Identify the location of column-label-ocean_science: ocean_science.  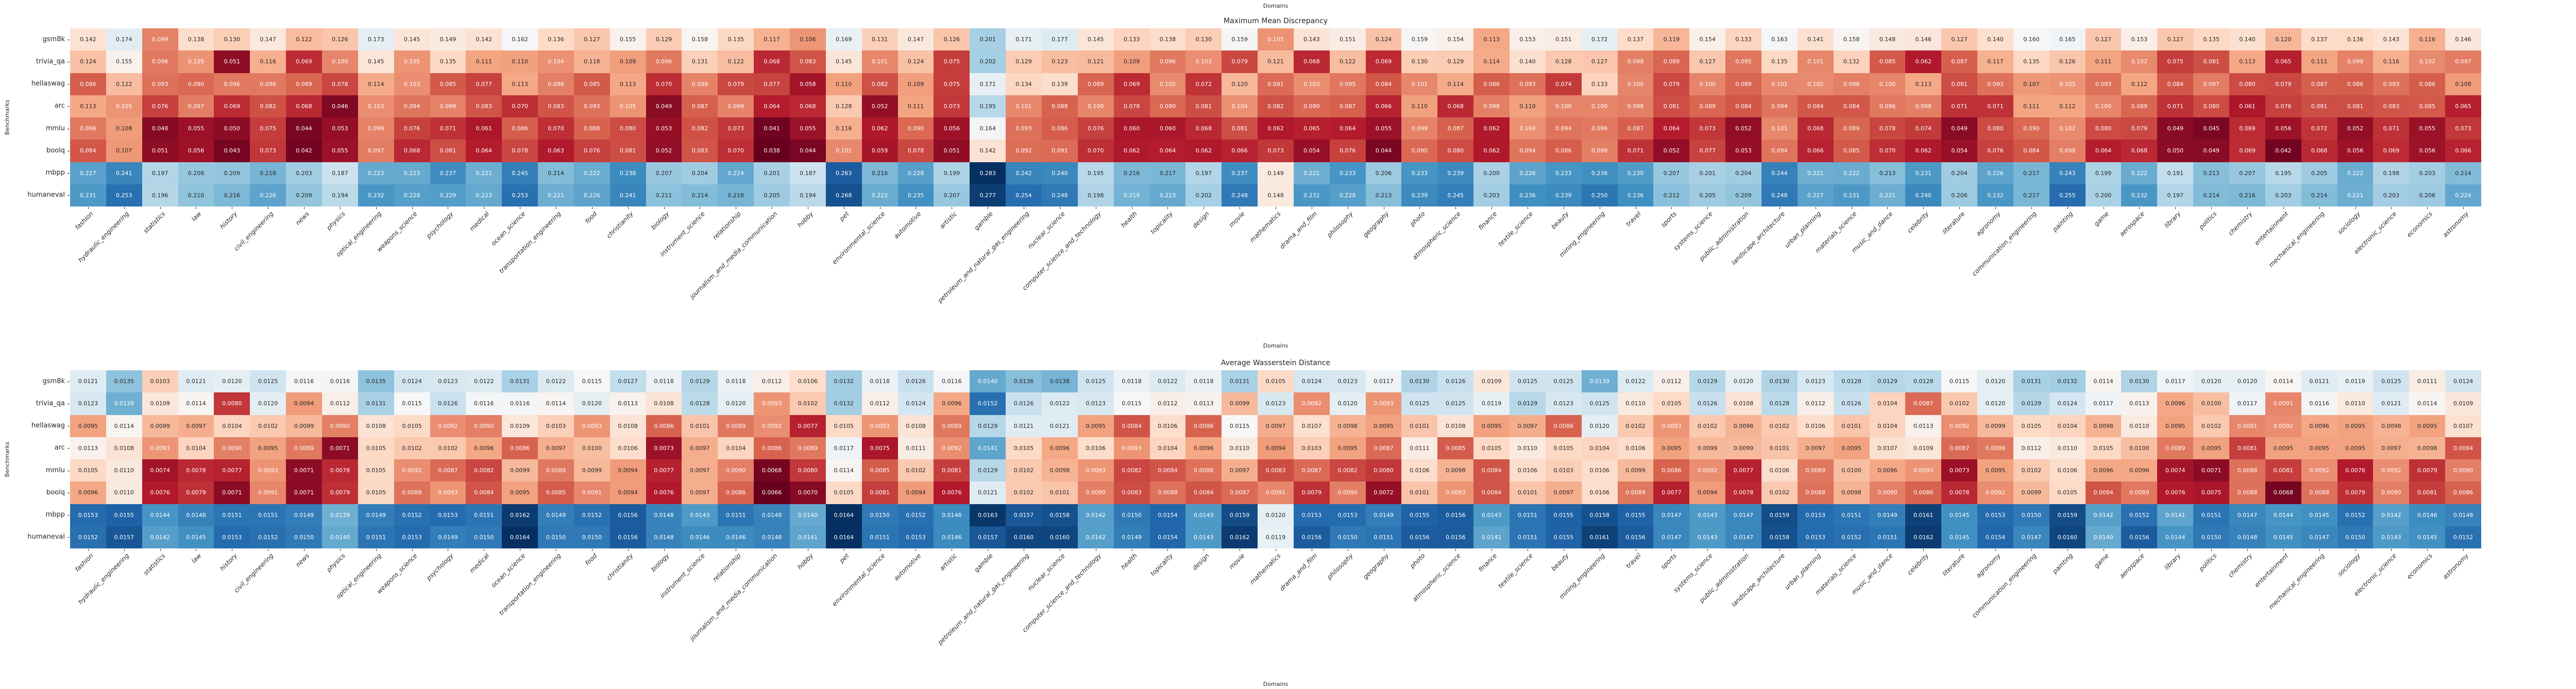
(508, 229).